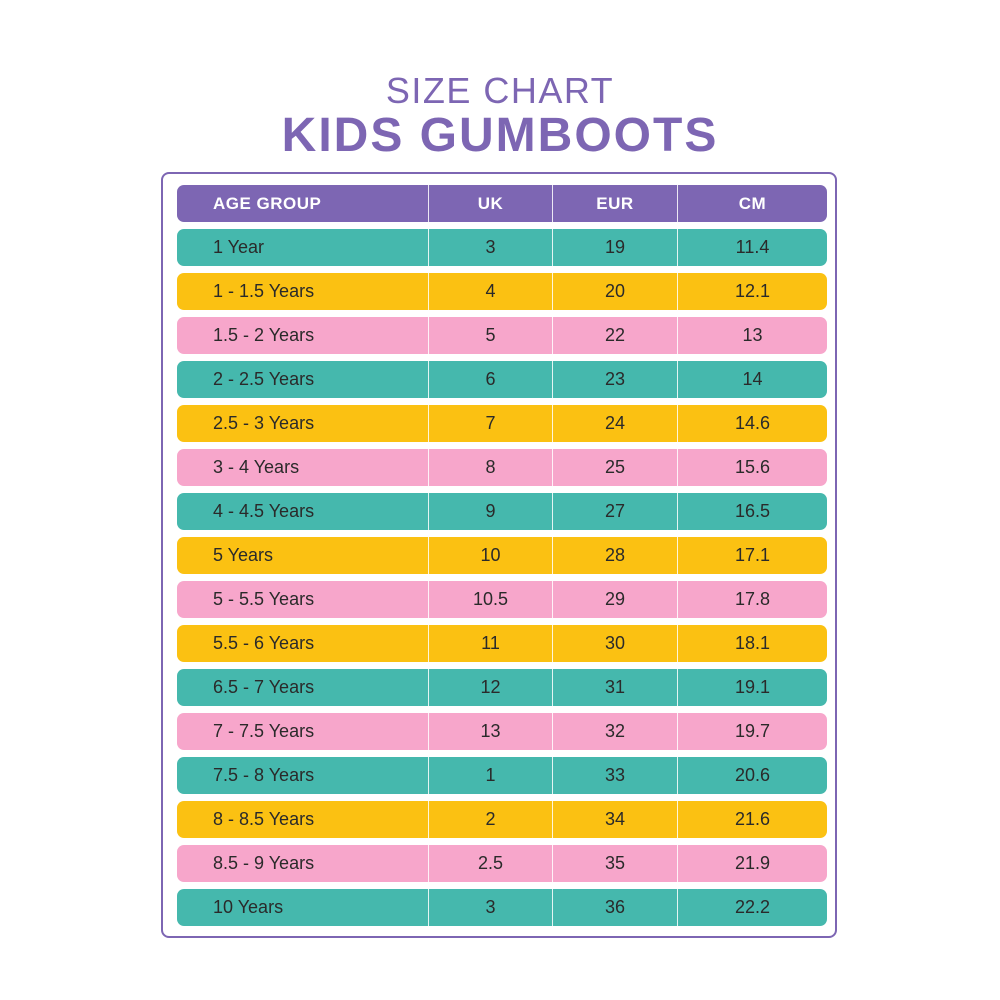 The height and width of the screenshot is (1000, 1000). I want to click on cm-size-cell: 15.6, so click(752, 467).